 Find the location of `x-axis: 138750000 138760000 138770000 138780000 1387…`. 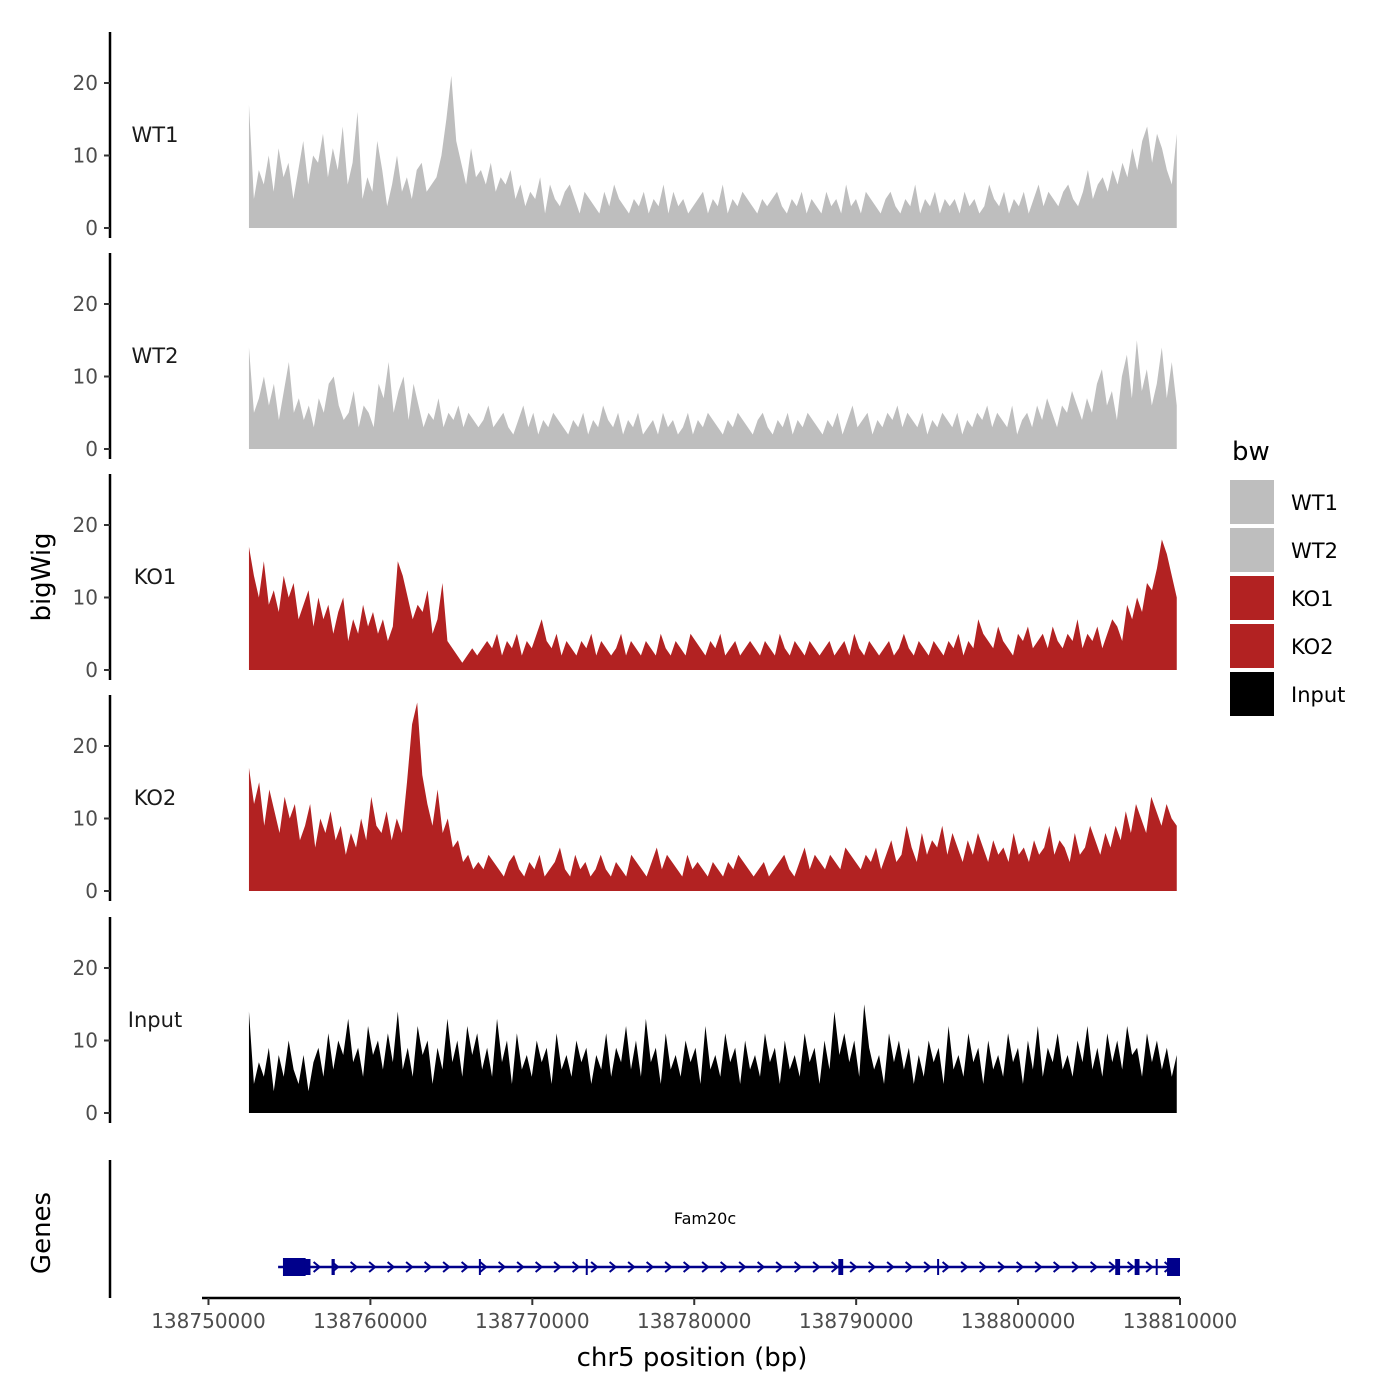

x-axis: 138750000 138760000 138770000 138780000 1387… is located at coordinates (694, 1314).